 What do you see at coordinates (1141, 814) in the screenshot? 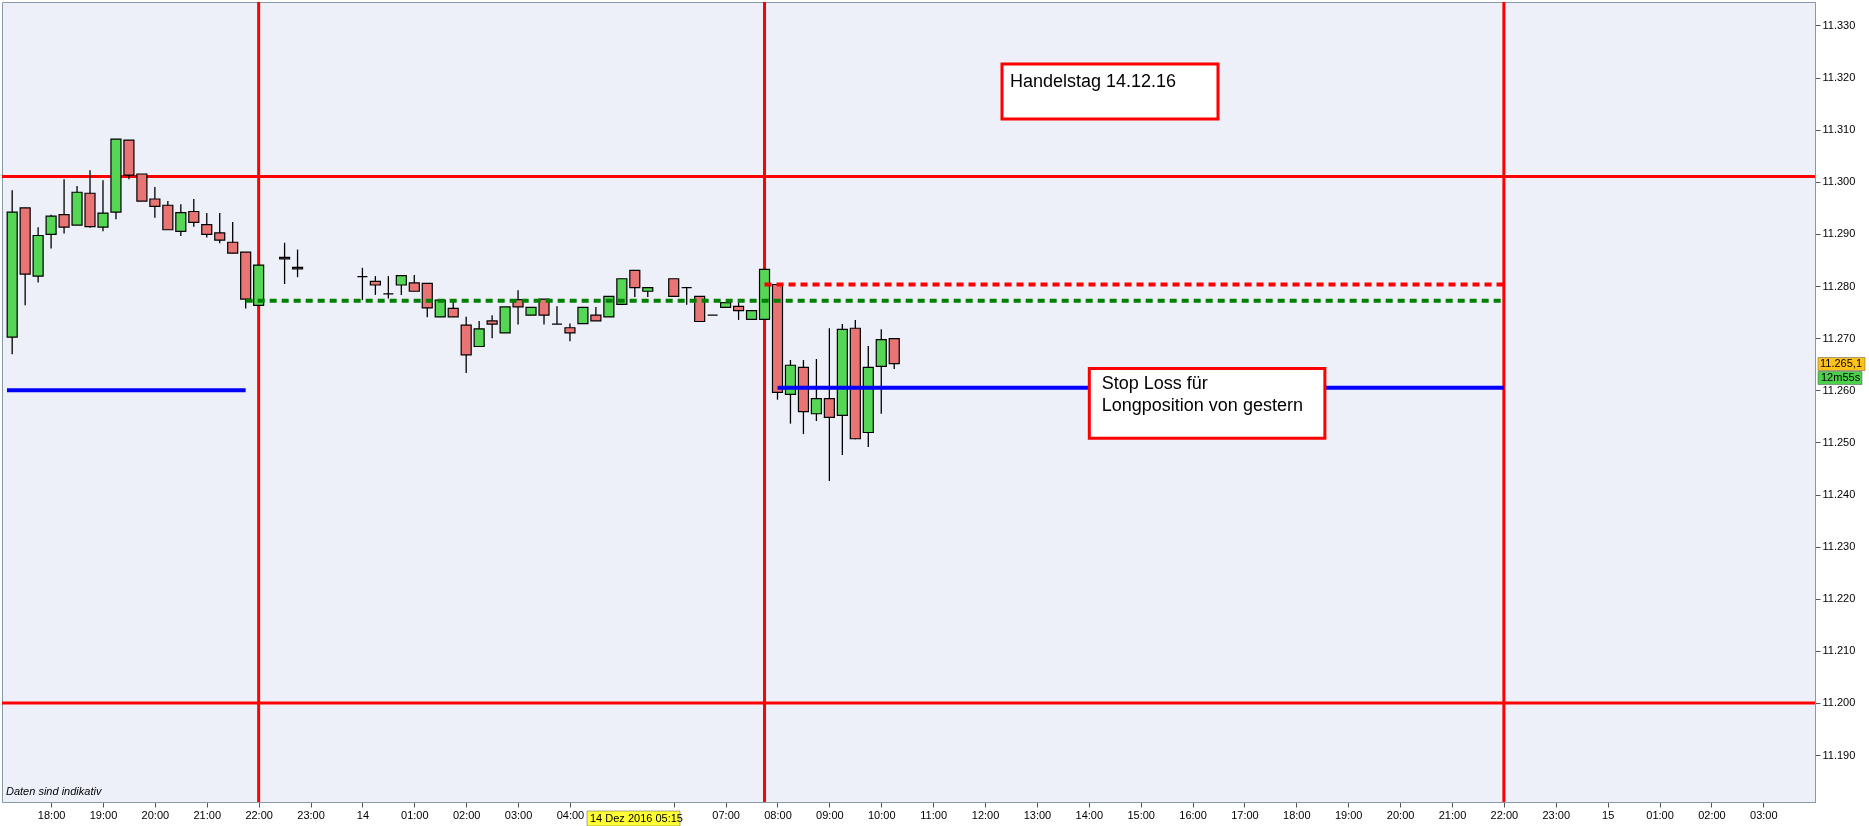
I see `x-tick-label: 15:00` at bounding box center [1141, 814].